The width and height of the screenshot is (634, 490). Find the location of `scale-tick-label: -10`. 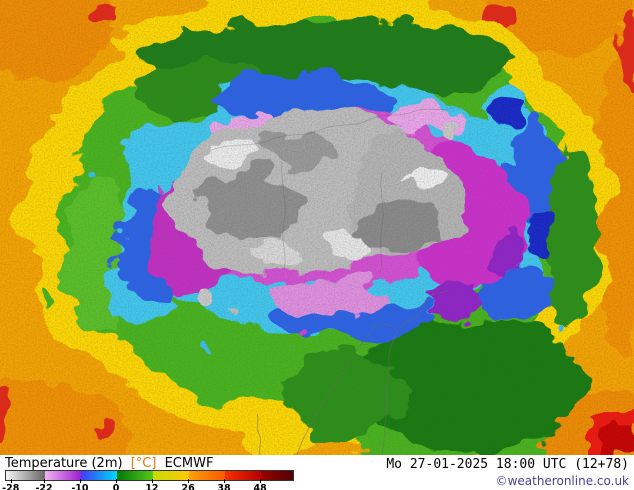

scale-tick-label: -10 is located at coordinates (80, 486).